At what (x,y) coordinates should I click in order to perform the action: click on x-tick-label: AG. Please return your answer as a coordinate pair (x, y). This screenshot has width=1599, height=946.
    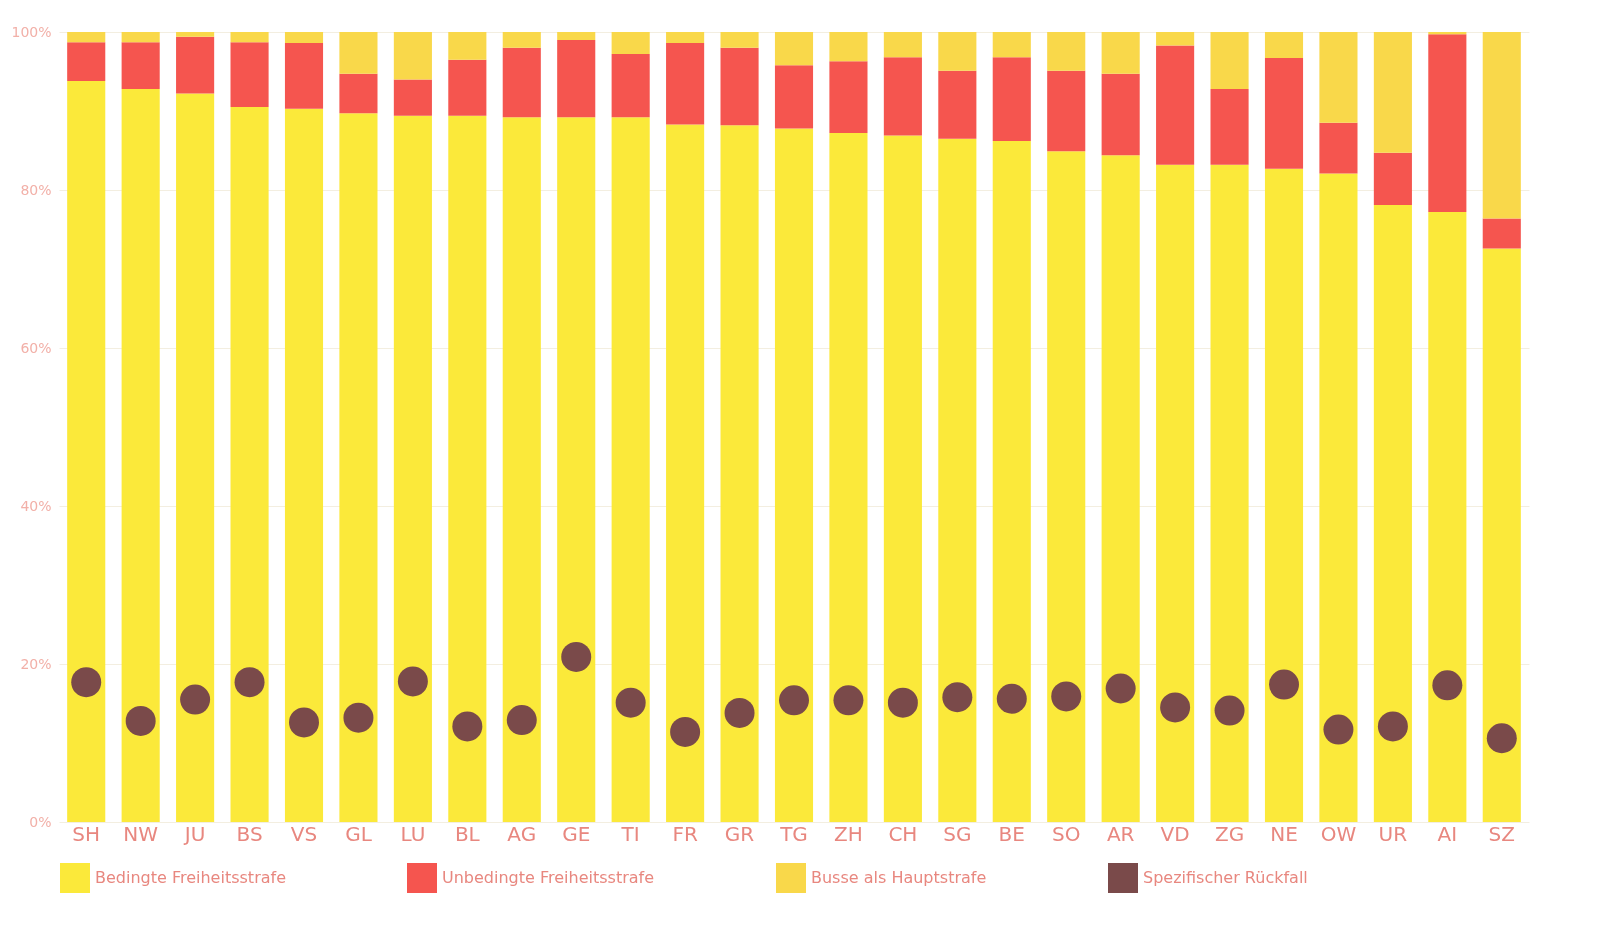
    Looking at the image, I should click on (522, 833).